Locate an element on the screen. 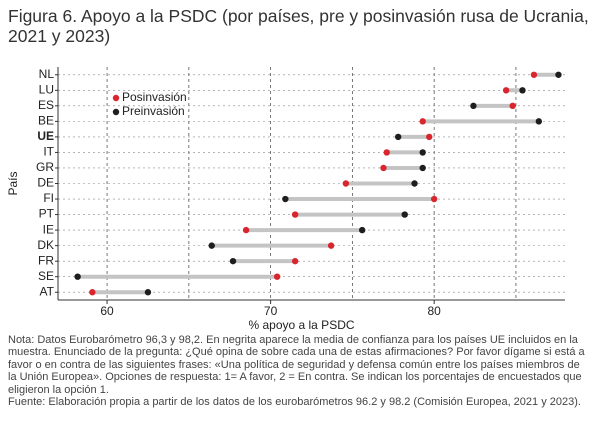  y-tick-label: ES is located at coordinates (46, 105).